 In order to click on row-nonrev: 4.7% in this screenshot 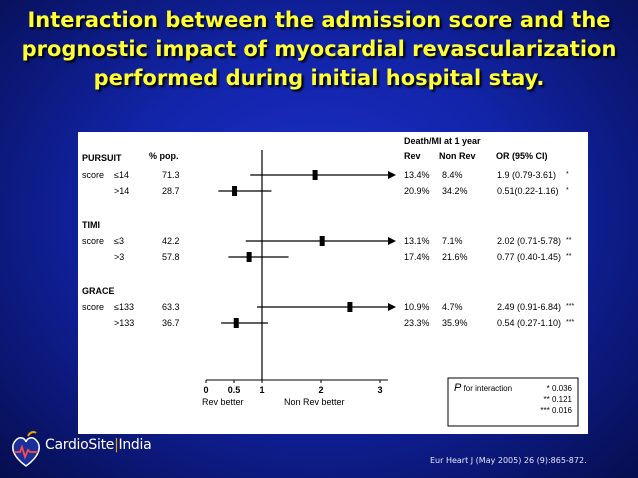, I will do `click(452, 307)`.